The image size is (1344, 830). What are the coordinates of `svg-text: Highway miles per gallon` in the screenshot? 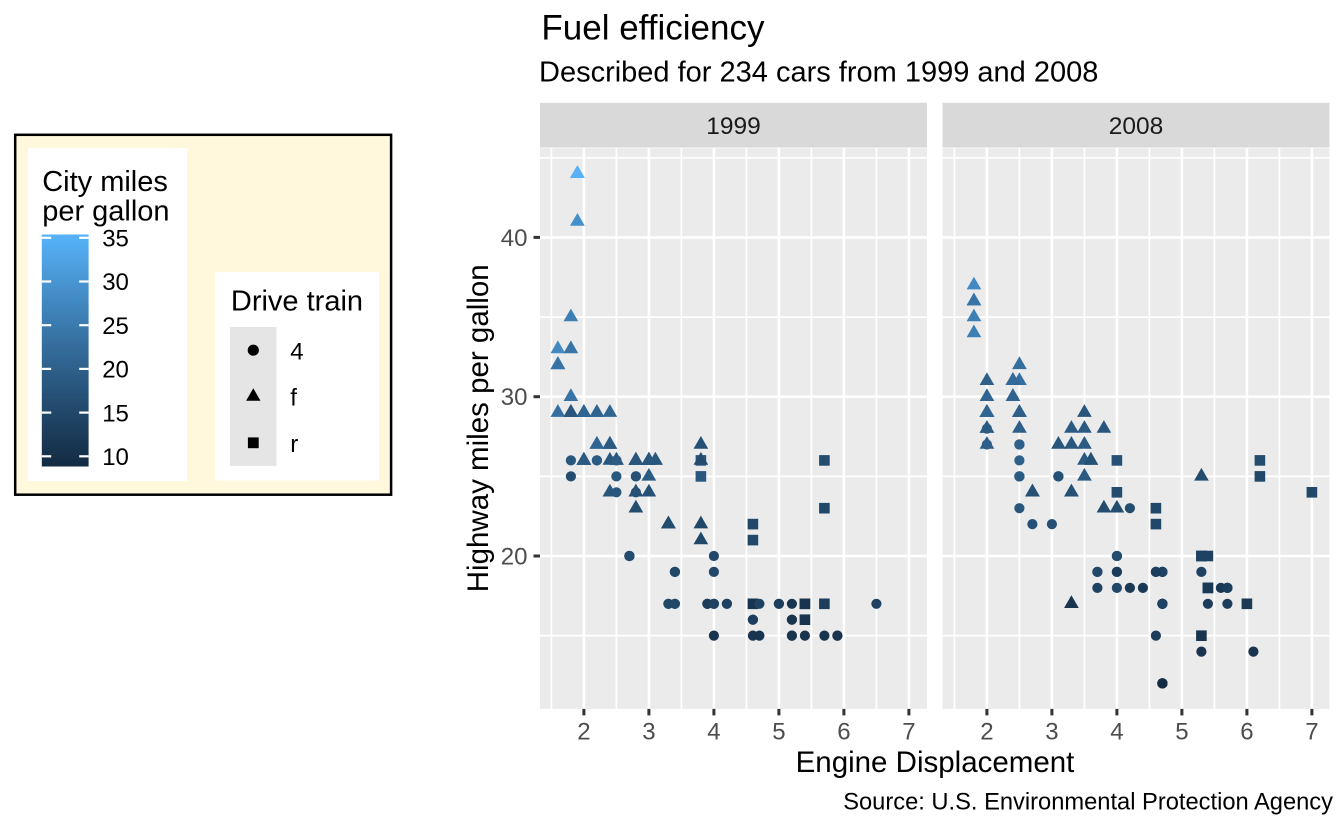 It's located at (478, 428).